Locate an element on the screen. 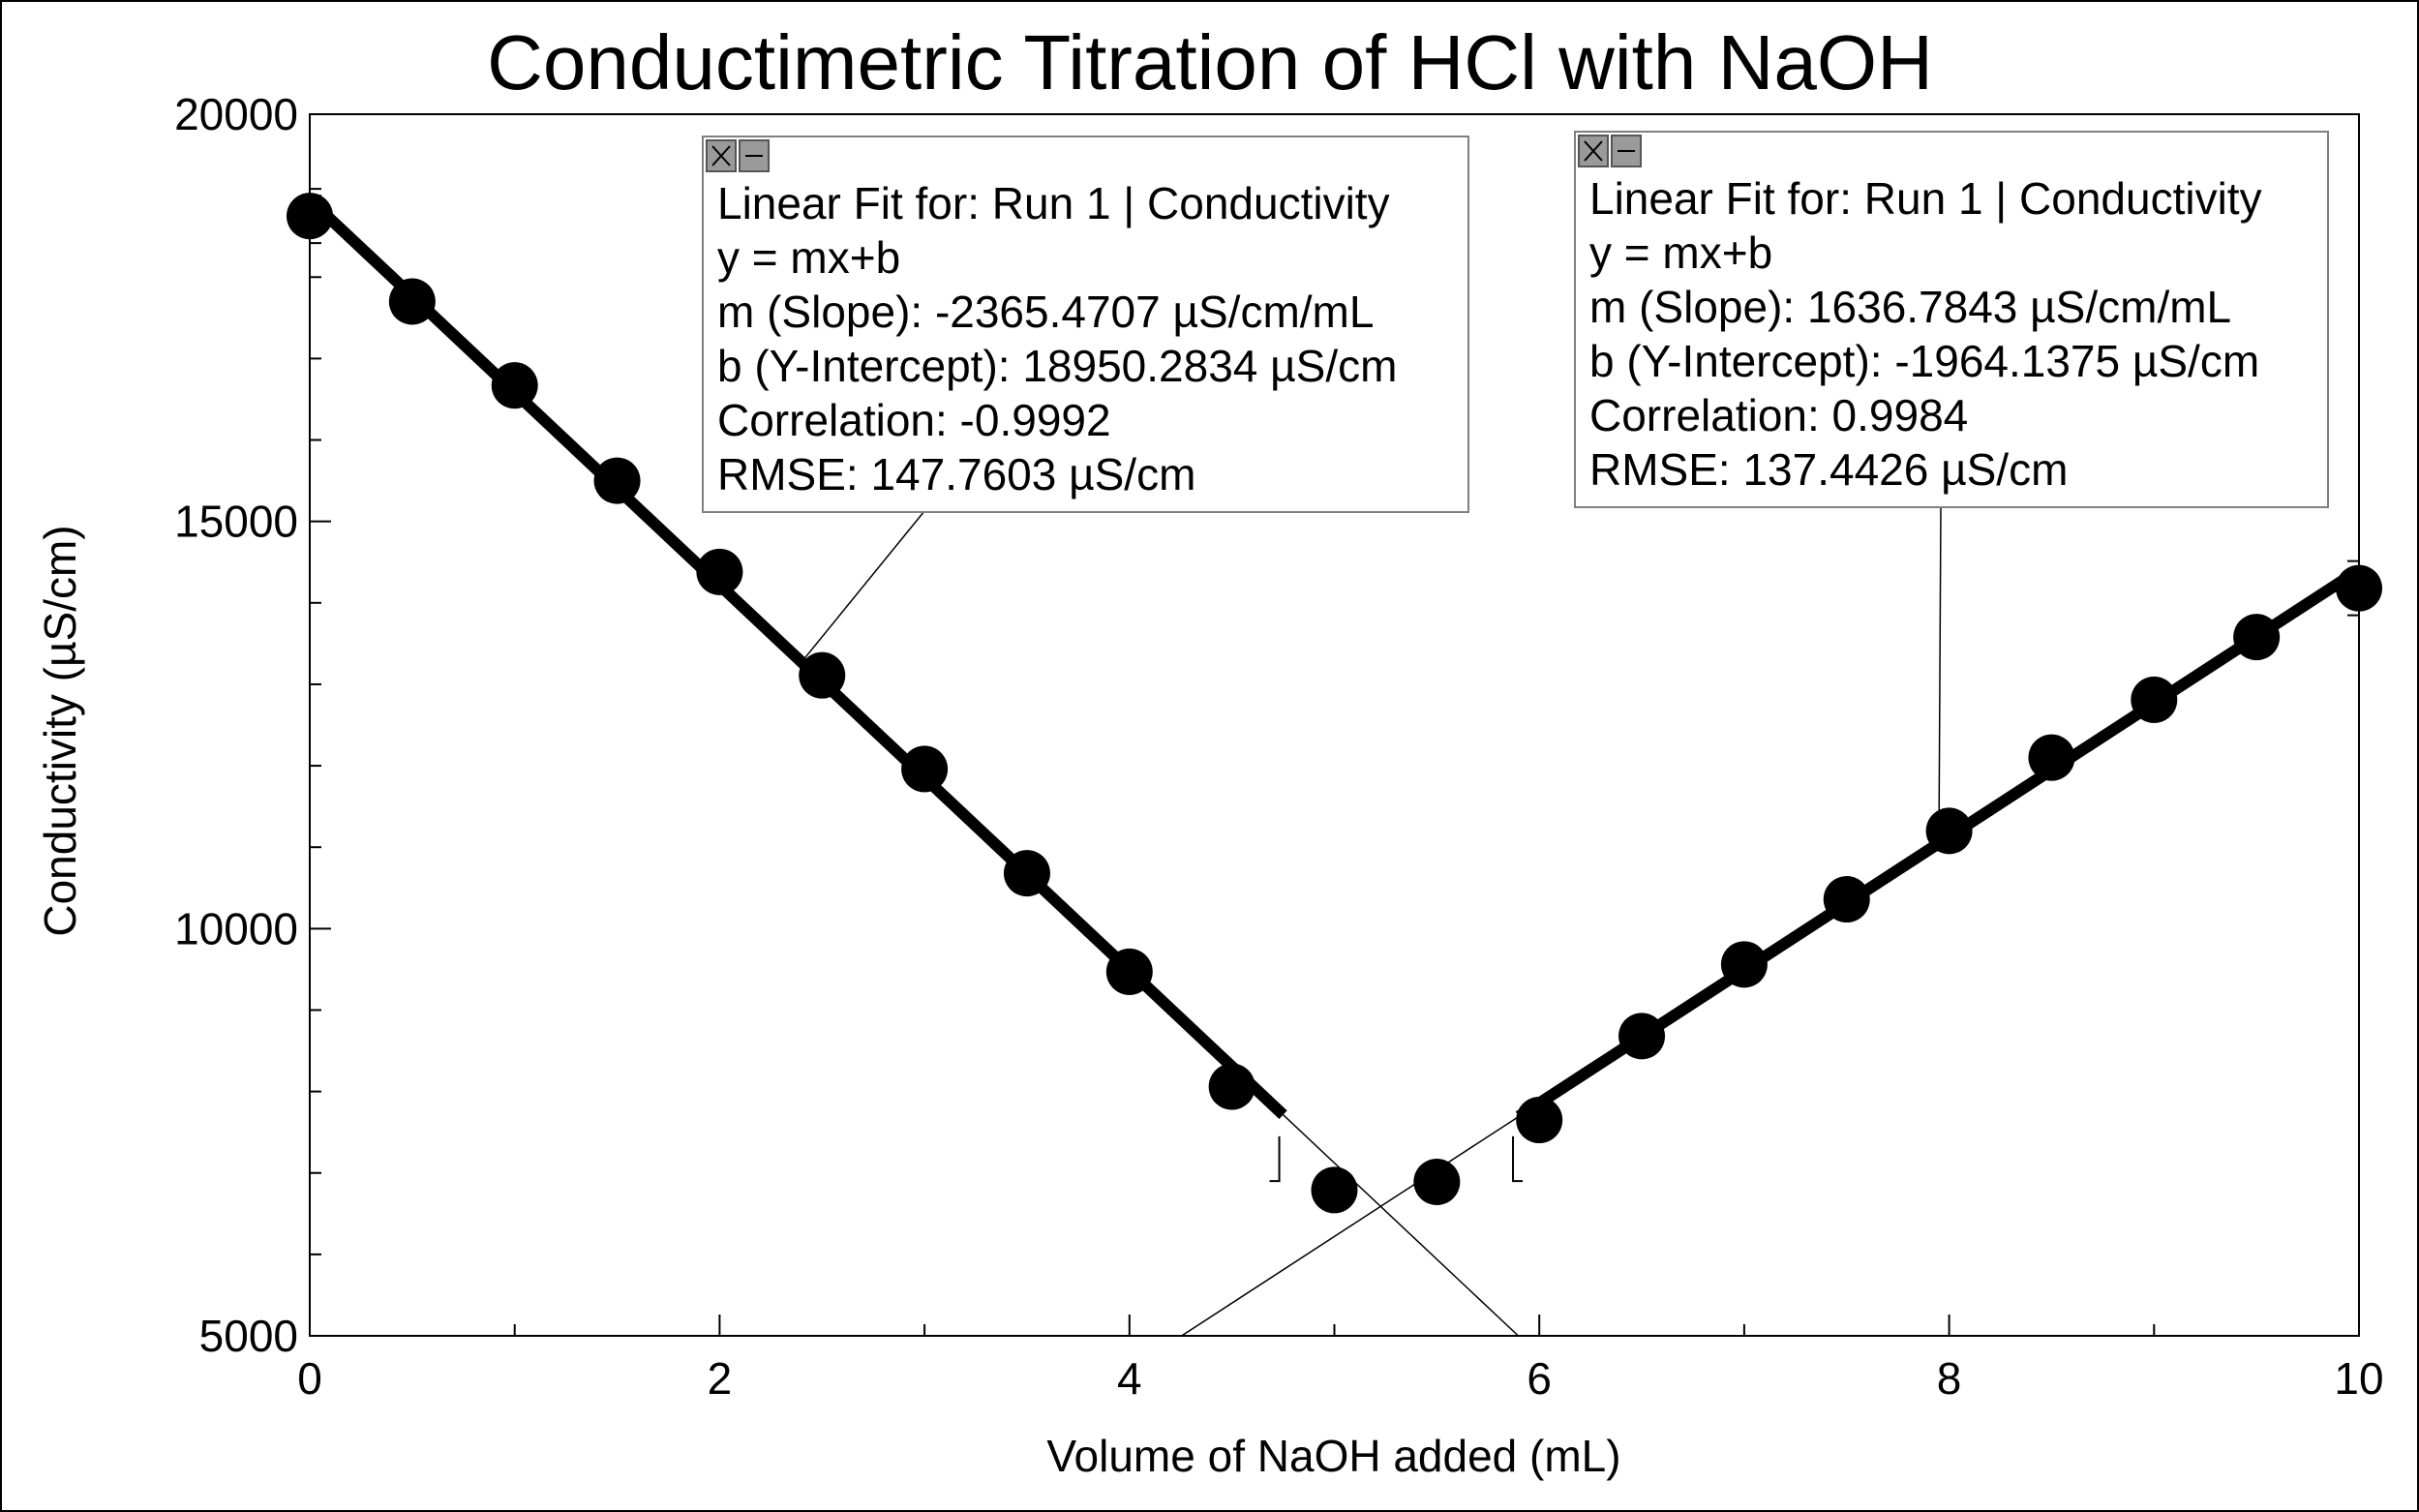 This screenshot has height=1512, width=2419. fit-intercept: b (Y-Intercept): -1964.1375 µS/cm is located at coordinates (1924, 361).